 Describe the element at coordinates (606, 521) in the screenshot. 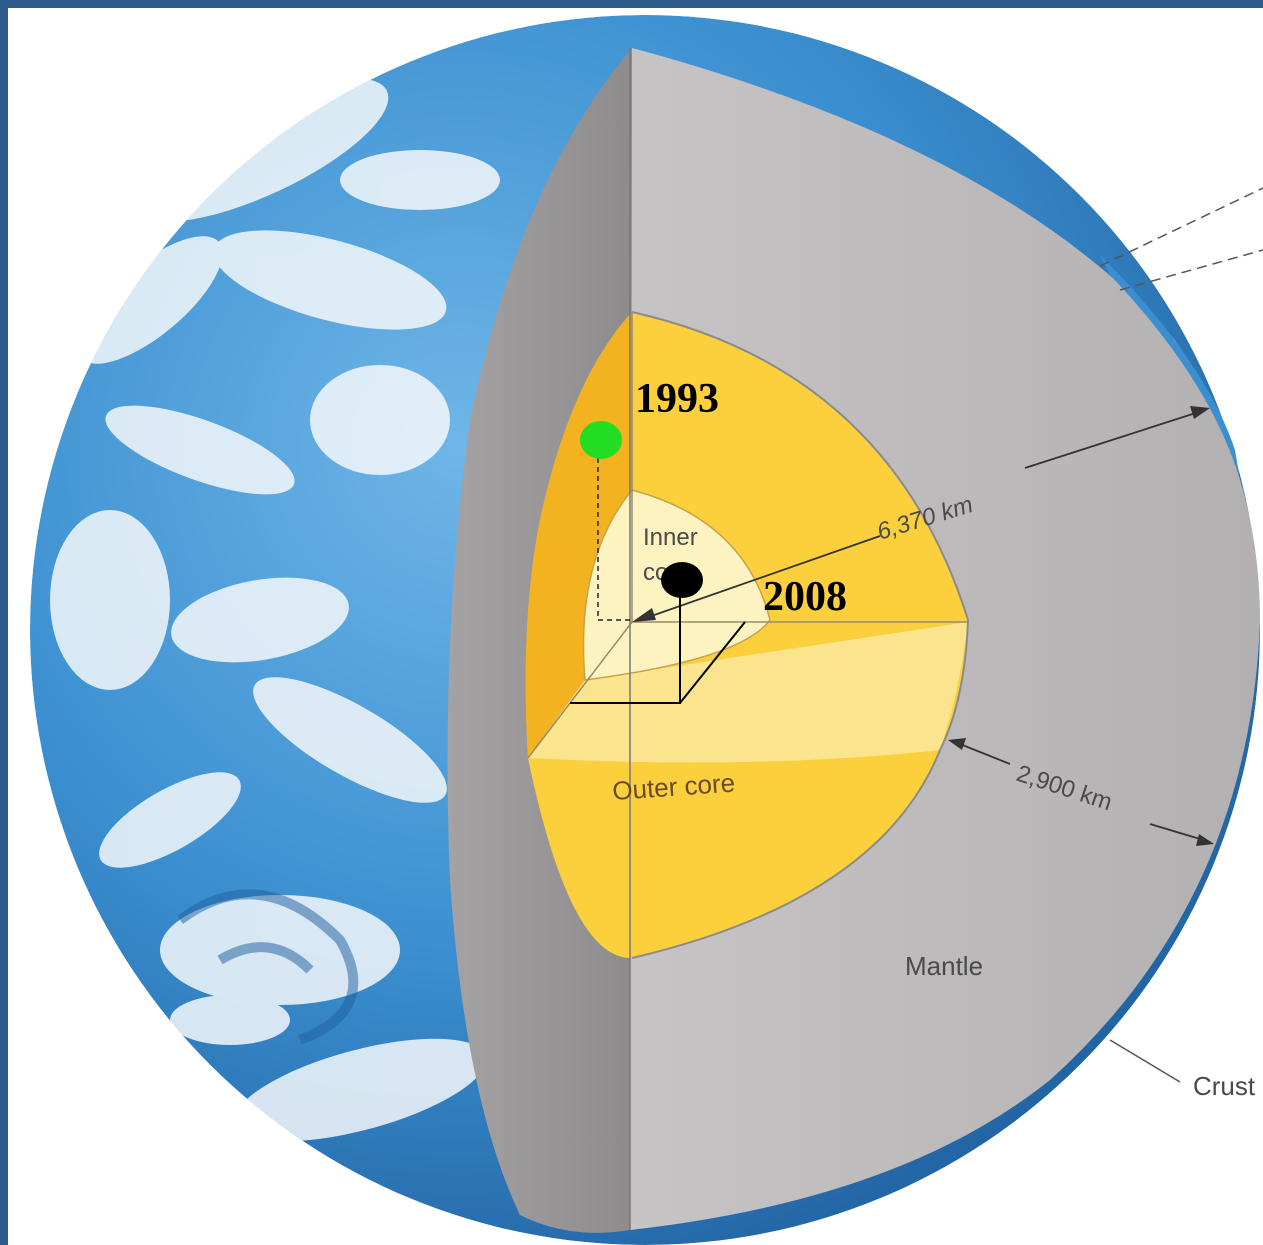

I see `marker-1993` at that location.